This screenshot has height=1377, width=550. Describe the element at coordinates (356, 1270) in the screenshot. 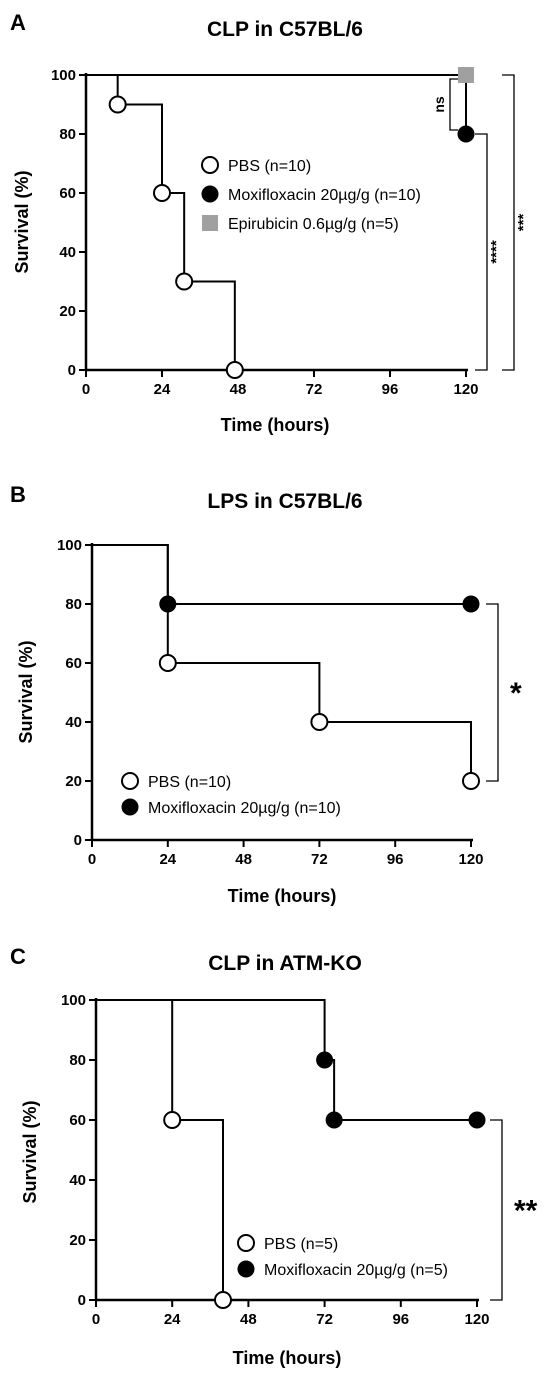

I see `legend-label: Moxifloxacin 20µg/g (n=5)` at that location.